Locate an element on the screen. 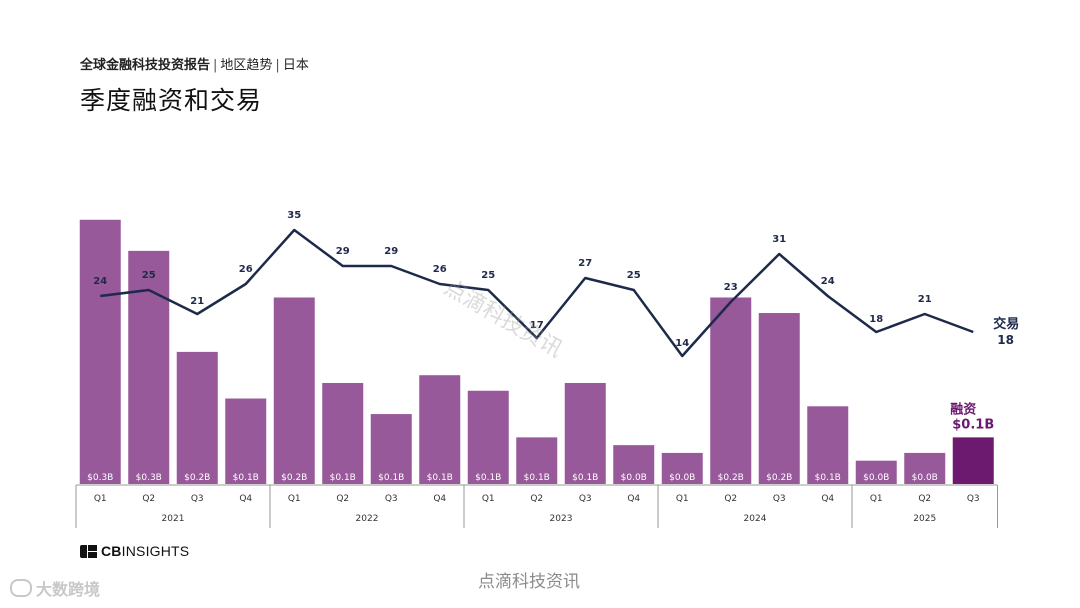 Image resolution: width=1080 pixels, height=608 pixels. watermark-bottom: 点滴科技资讯 is located at coordinates (529, 582).